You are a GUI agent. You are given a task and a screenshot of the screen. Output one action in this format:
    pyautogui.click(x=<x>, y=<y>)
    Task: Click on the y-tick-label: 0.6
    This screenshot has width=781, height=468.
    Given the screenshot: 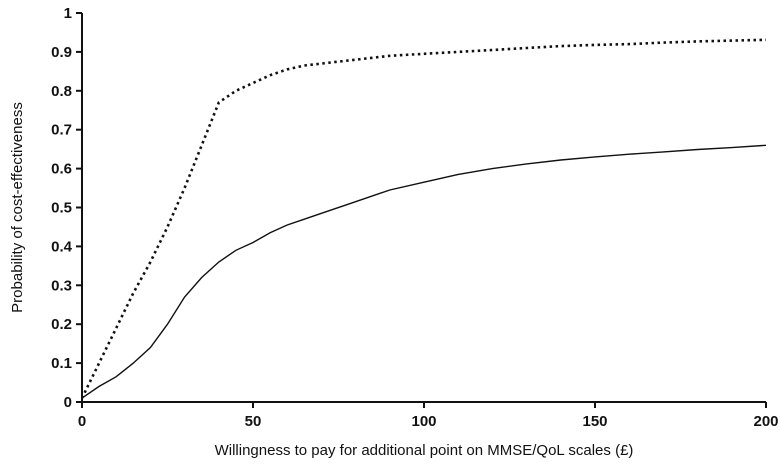 What is the action you would take?
    pyautogui.click(x=61, y=169)
    